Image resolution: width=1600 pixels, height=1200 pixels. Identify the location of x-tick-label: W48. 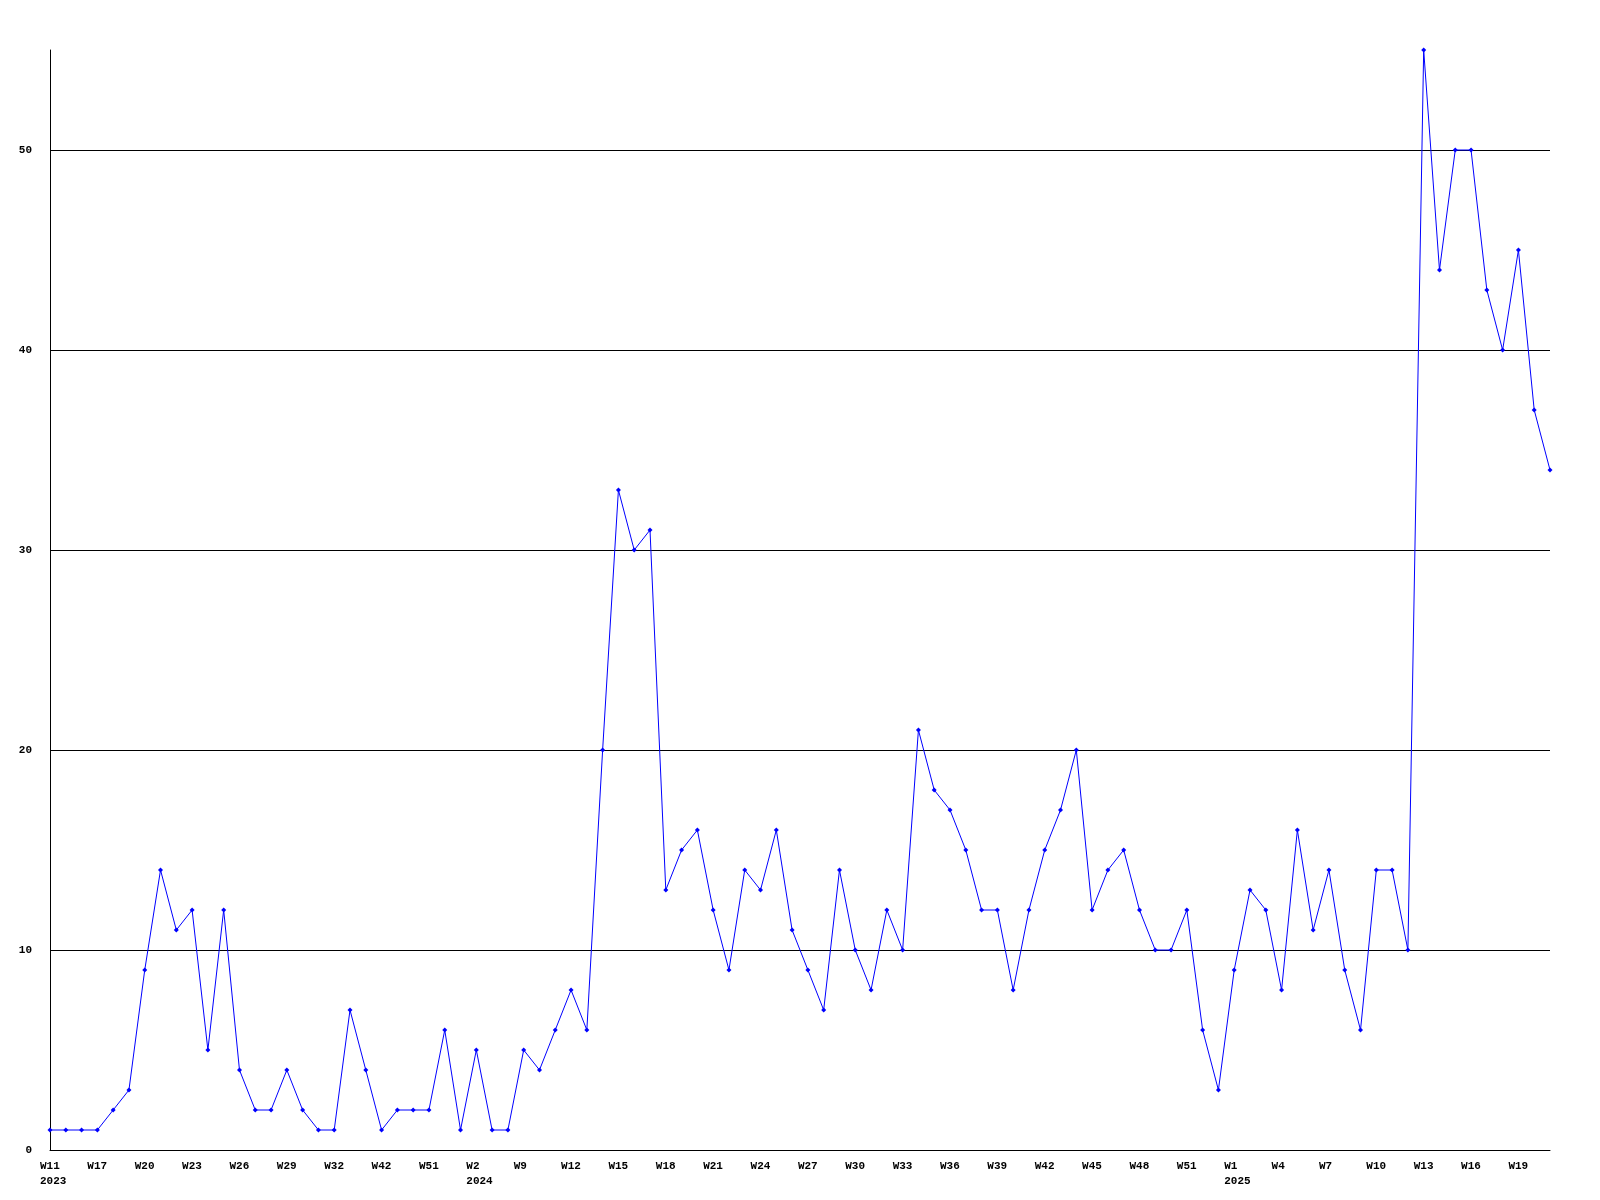
(1139, 1165).